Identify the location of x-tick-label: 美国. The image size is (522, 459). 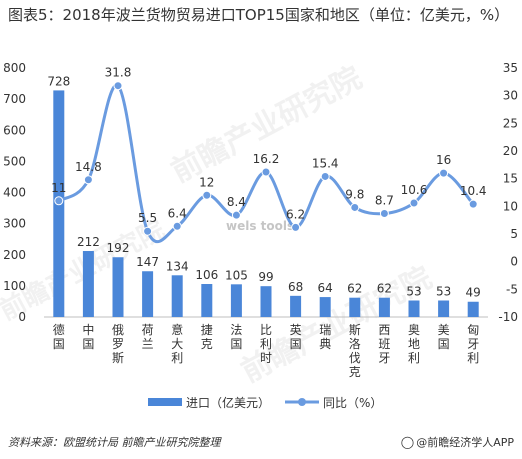
(444, 337).